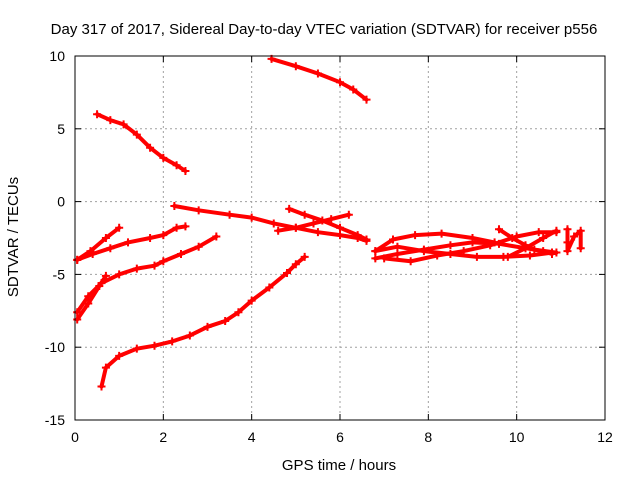  I want to click on x-axis-label: GPS time / hours, so click(339, 465).